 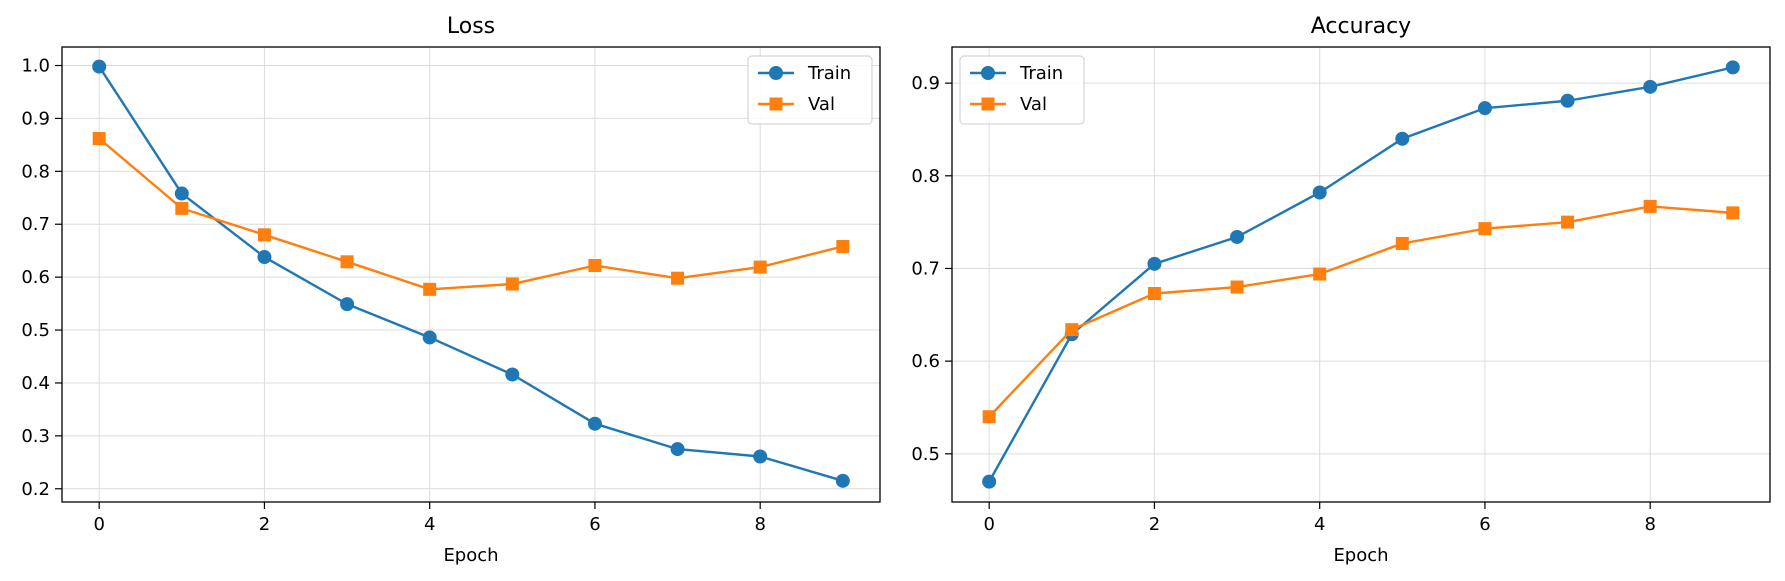 What do you see at coordinates (35, 489) in the screenshot?
I see `loss-y-tick-label: 0.2` at bounding box center [35, 489].